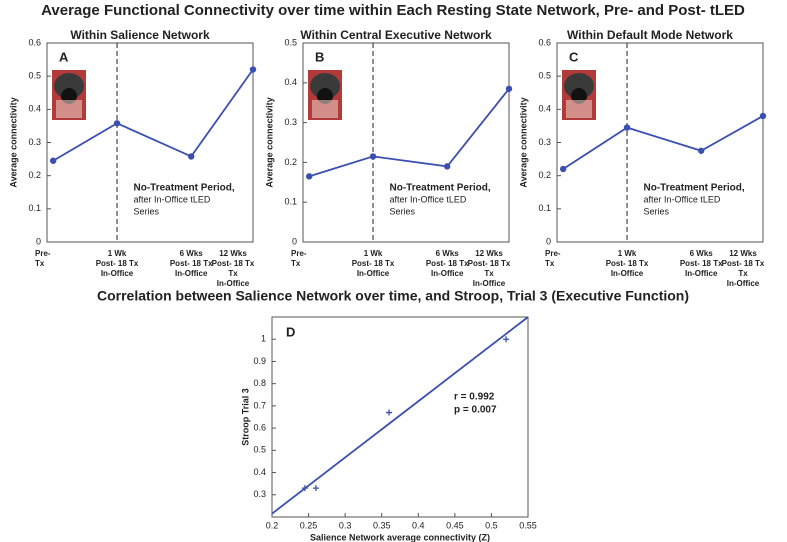 The image size is (787, 542). I want to click on y-tick-label: 1, so click(263, 339).